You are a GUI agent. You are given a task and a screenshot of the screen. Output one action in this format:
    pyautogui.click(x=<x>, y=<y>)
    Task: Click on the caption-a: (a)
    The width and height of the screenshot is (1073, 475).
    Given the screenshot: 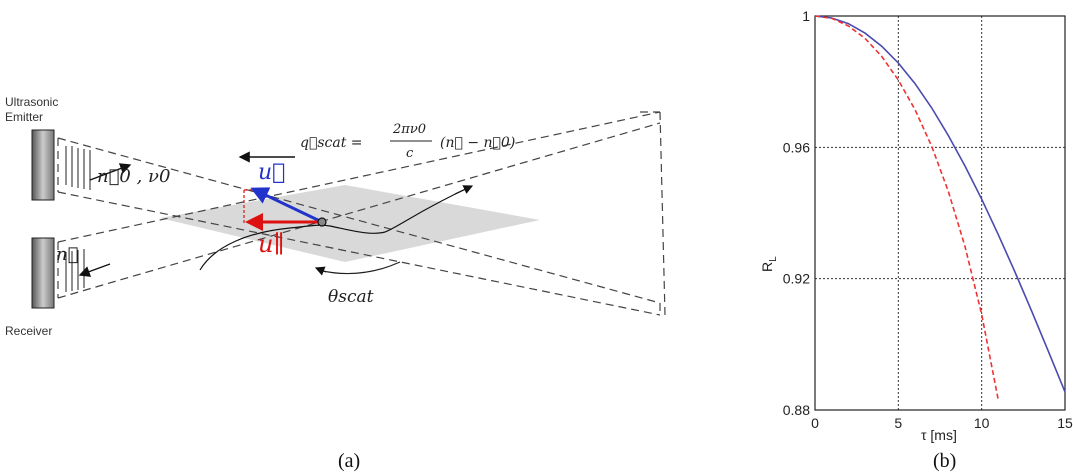 What is the action you would take?
    pyautogui.click(x=349, y=461)
    